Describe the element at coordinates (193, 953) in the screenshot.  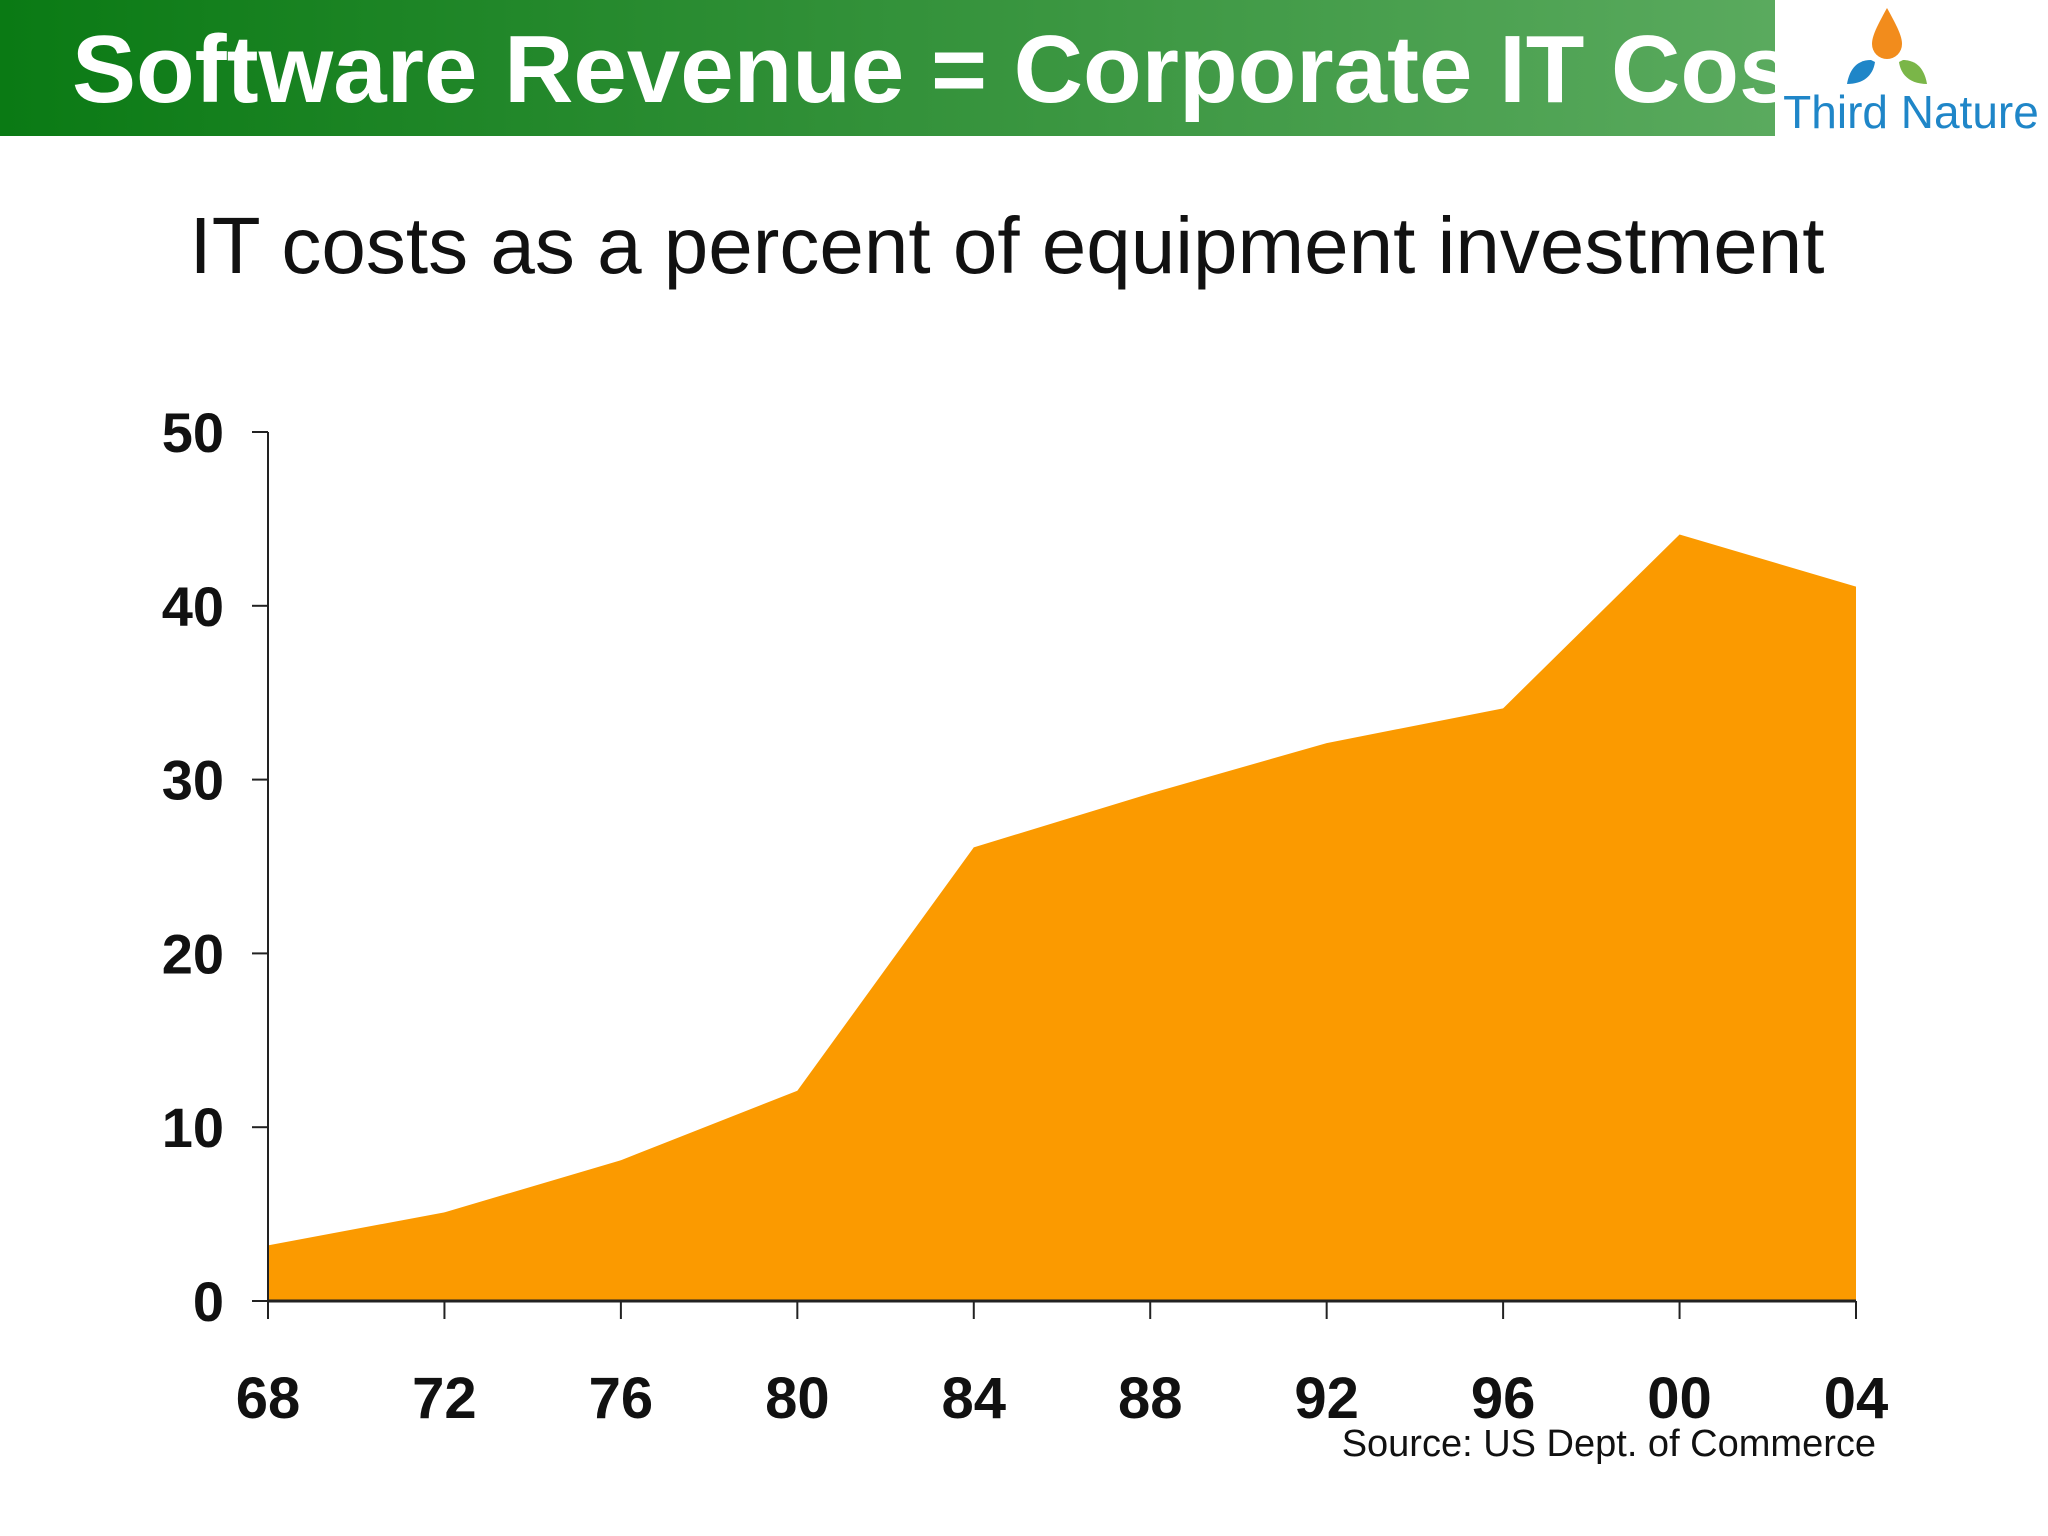
I see `y-tick-label: 20` at that location.